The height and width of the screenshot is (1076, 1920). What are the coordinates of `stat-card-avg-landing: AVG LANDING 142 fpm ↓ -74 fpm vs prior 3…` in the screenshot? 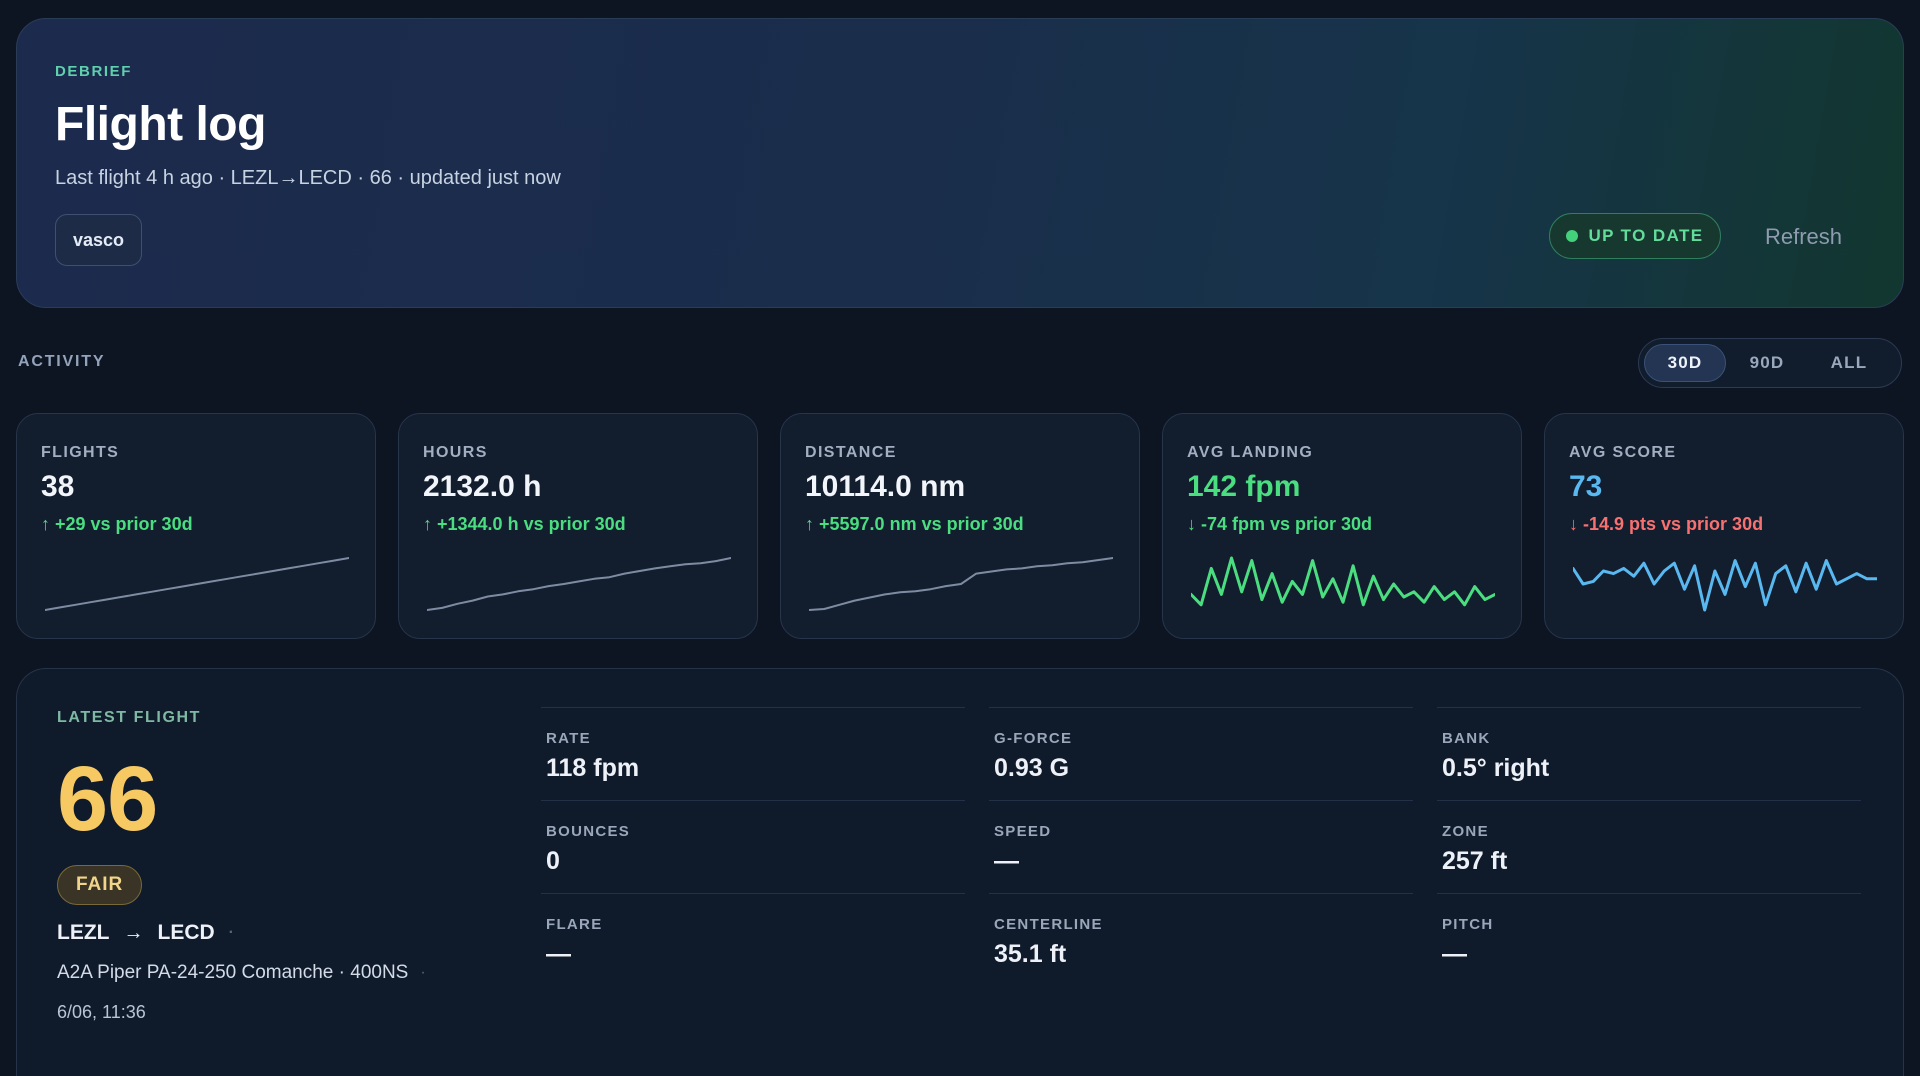 It's located at (1342, 526).